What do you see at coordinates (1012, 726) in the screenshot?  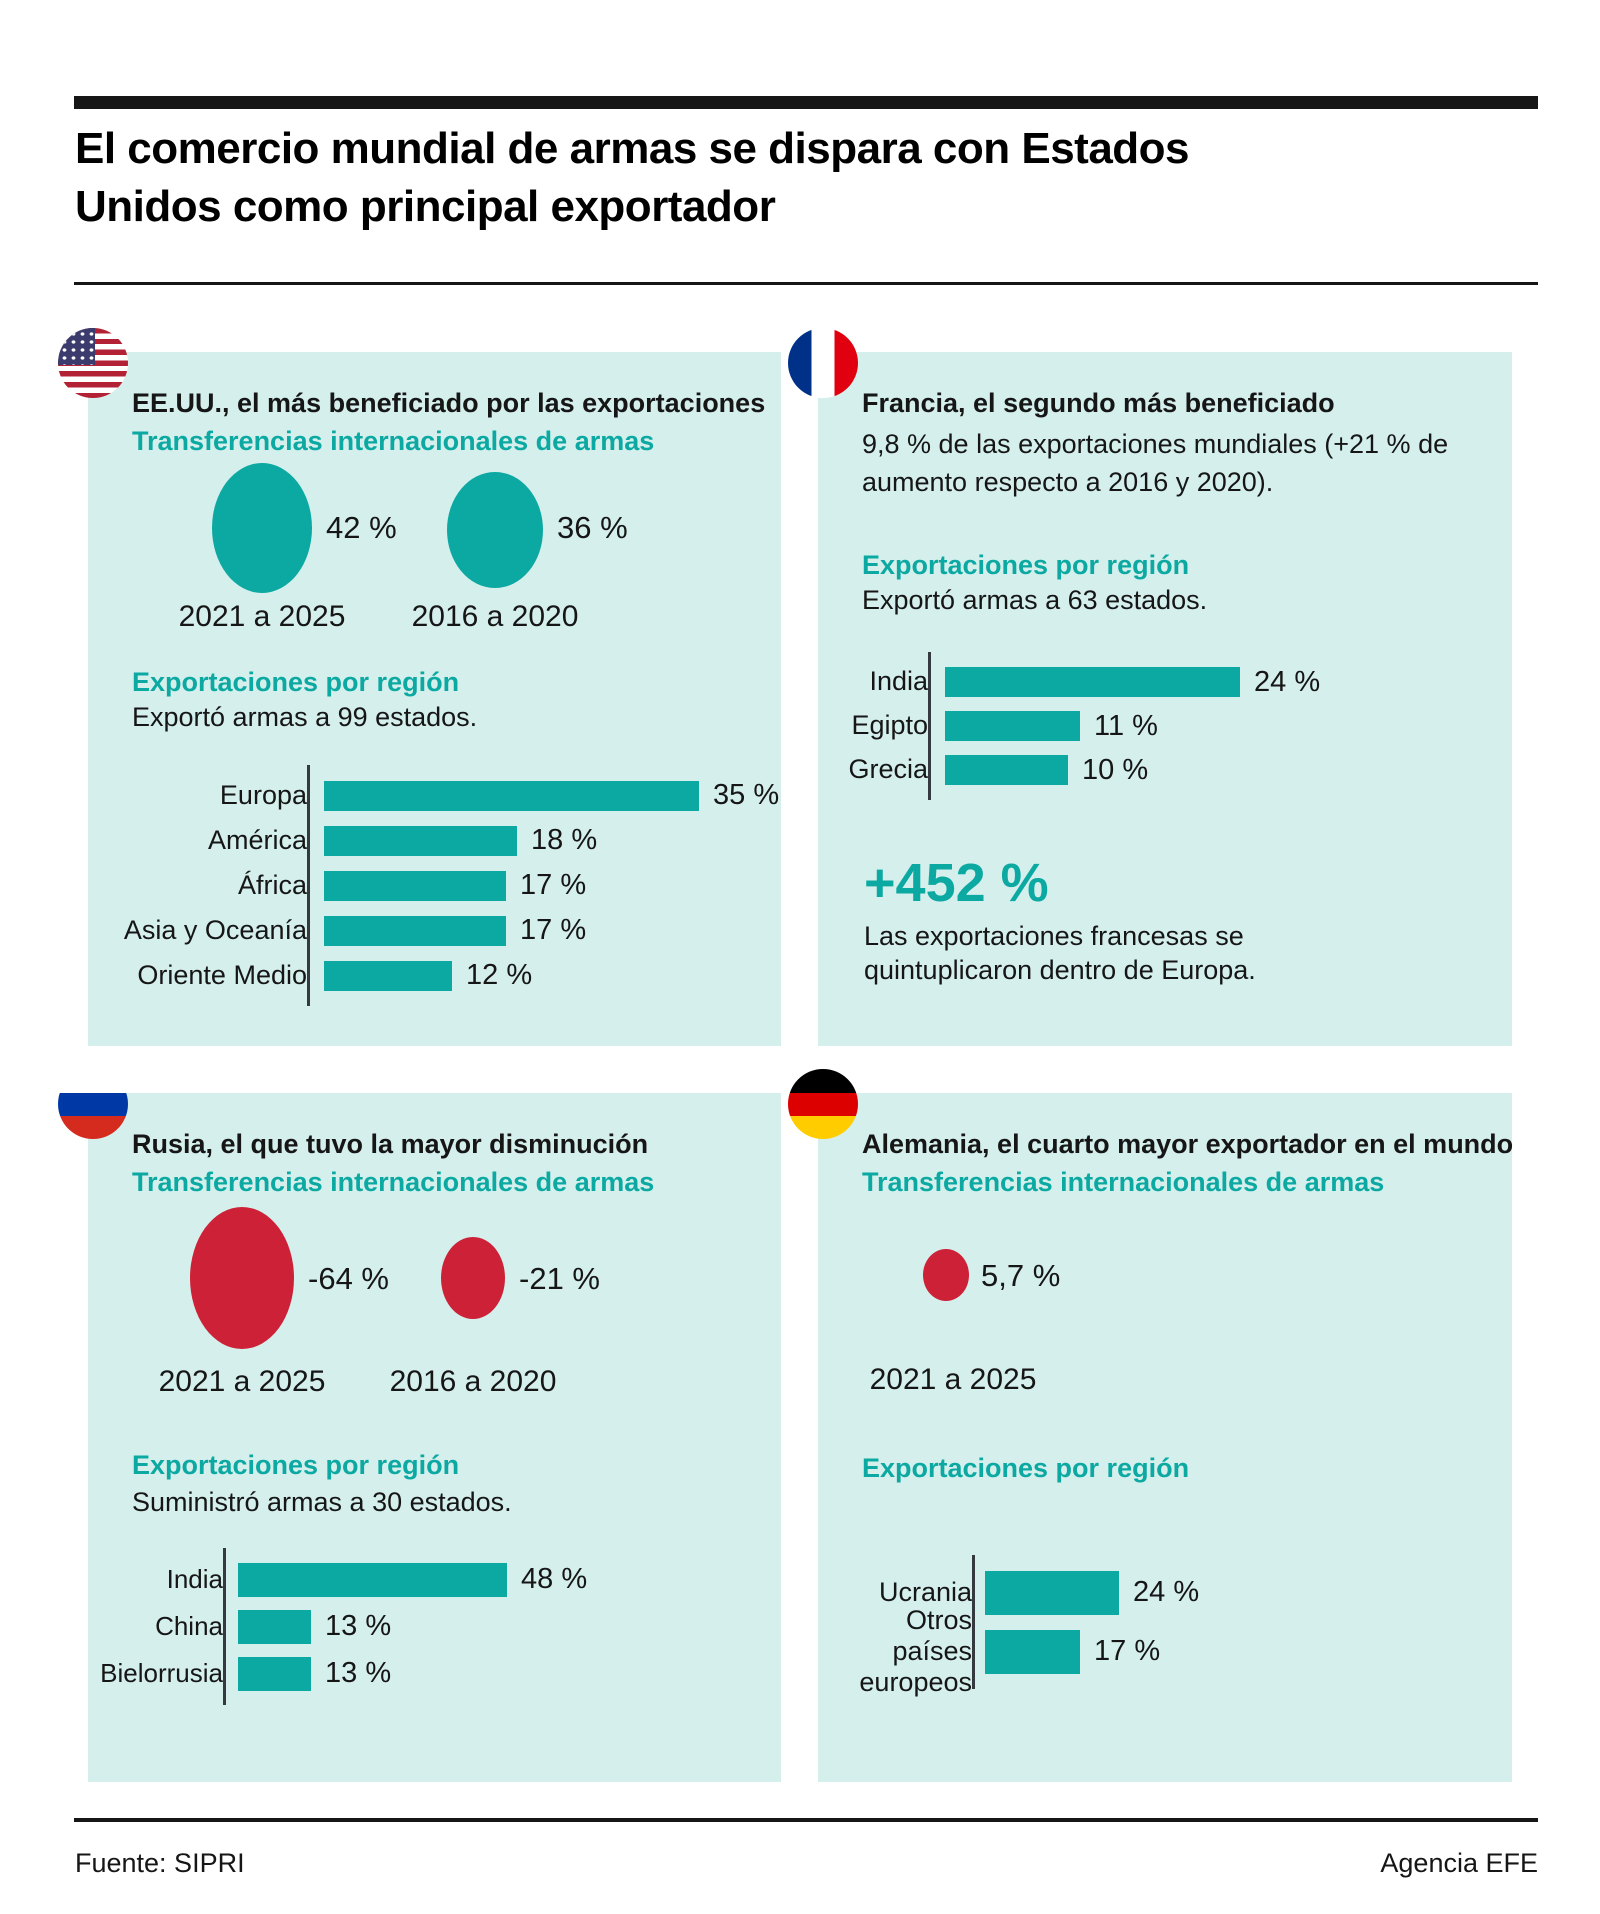 I see `bar-egipto` at bounding box center [1012, 726].